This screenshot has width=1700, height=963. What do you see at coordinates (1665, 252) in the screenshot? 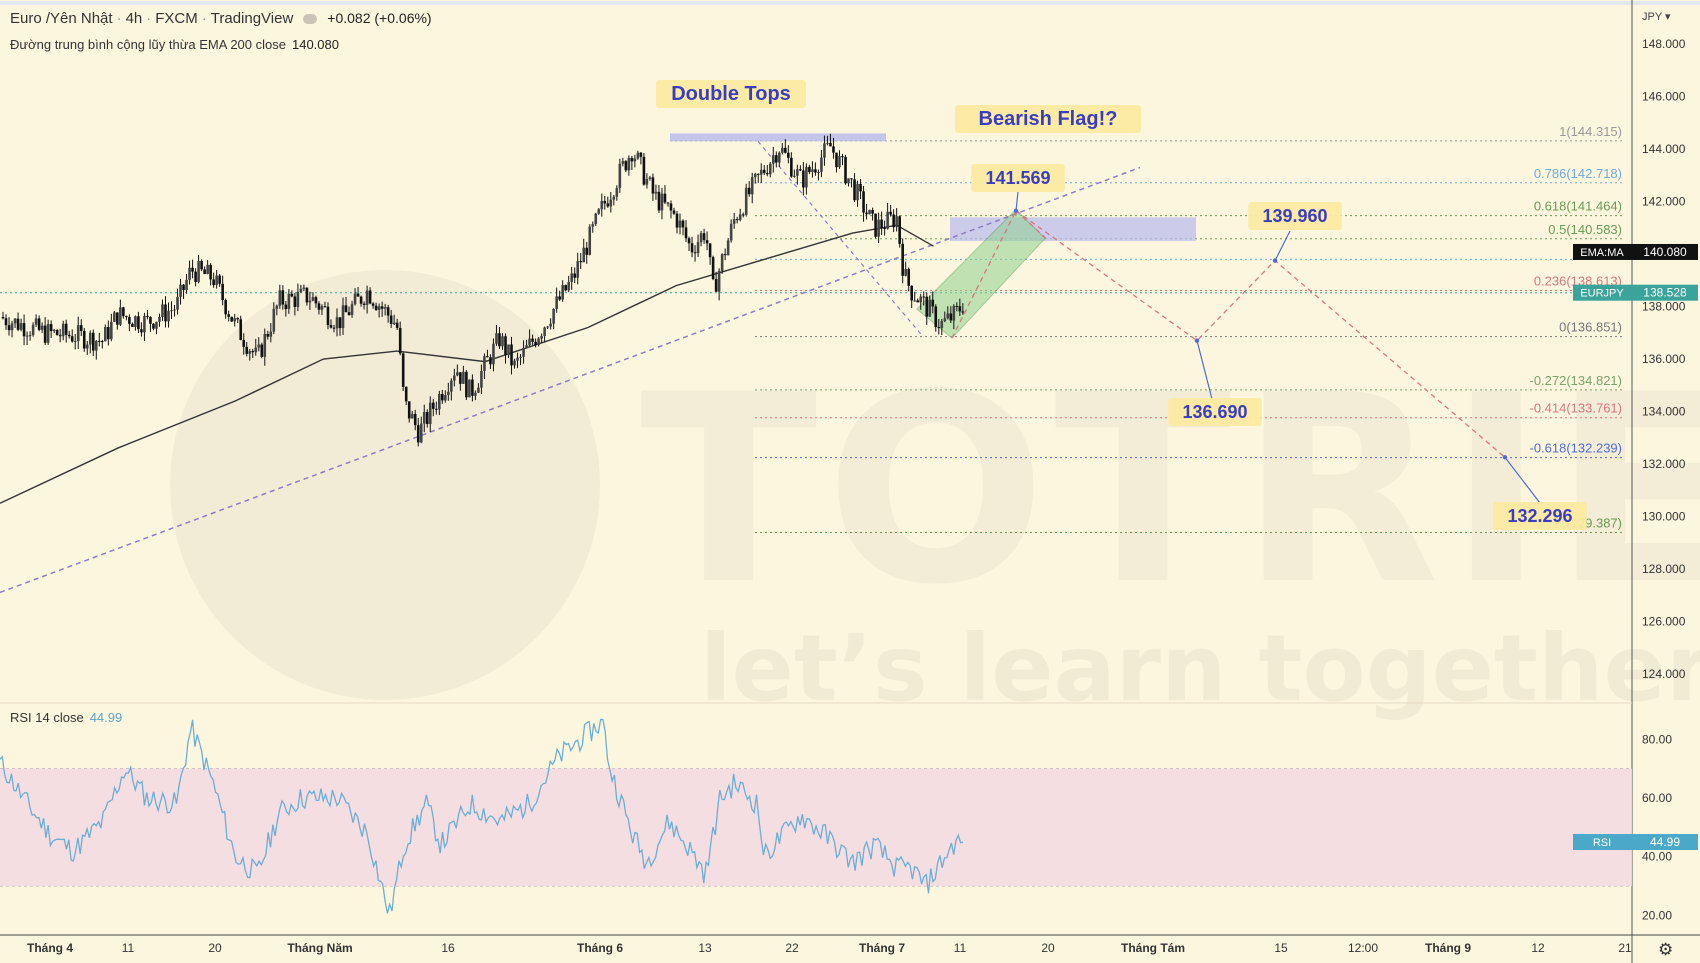
I see `ema-badge-value: 140.080` at bounding box center [1665, 252].